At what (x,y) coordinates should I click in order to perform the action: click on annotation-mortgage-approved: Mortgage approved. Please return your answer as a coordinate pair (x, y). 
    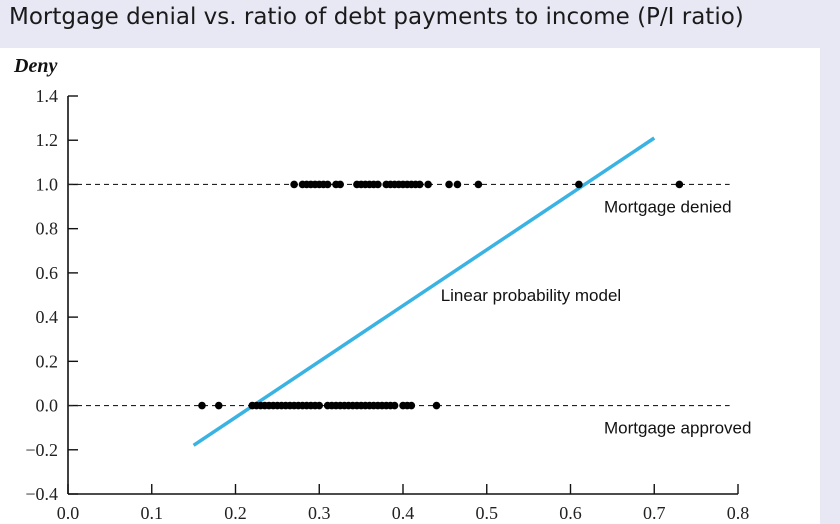
    Looking at the image, I should click on (677, 428).